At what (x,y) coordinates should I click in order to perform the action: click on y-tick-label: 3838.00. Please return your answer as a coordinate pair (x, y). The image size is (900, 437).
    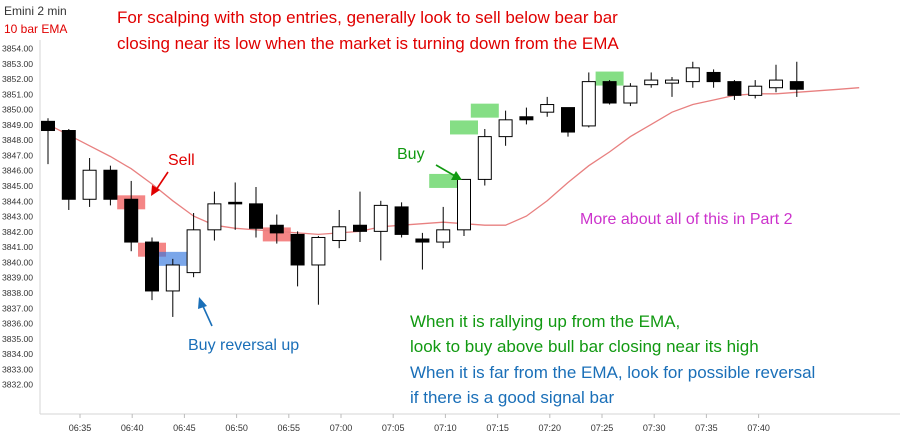
    Looking at the image, I should click on (17, 293).